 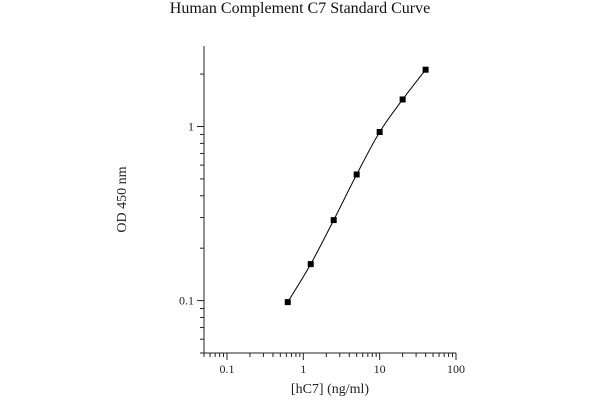 I want to click on fit-curve, so click(x=357, y=186).